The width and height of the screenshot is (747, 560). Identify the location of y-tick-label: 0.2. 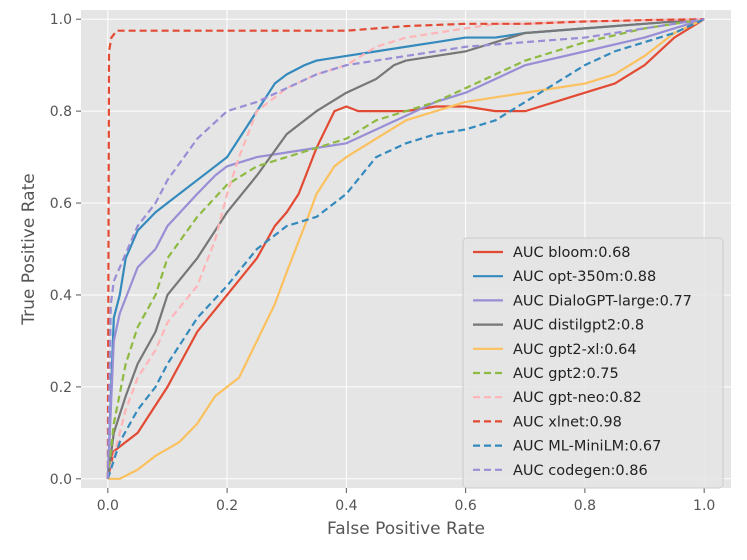
(61, 388).